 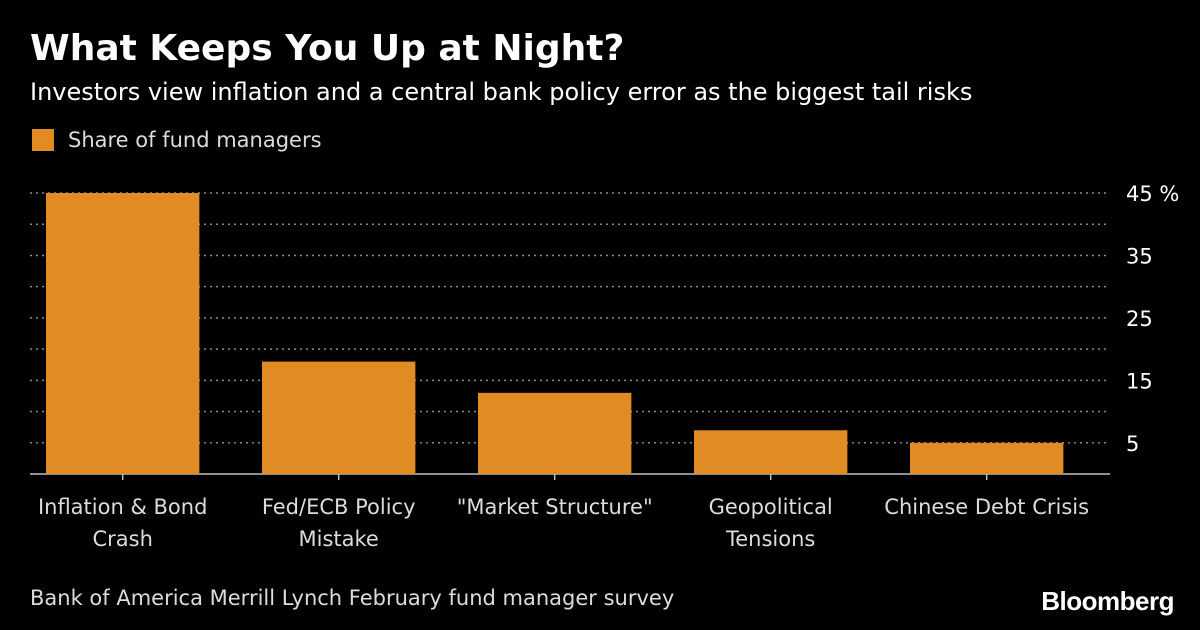 I want to click on x-tick-label: Chinese Debt Crisis, so click(x=986, y=507).